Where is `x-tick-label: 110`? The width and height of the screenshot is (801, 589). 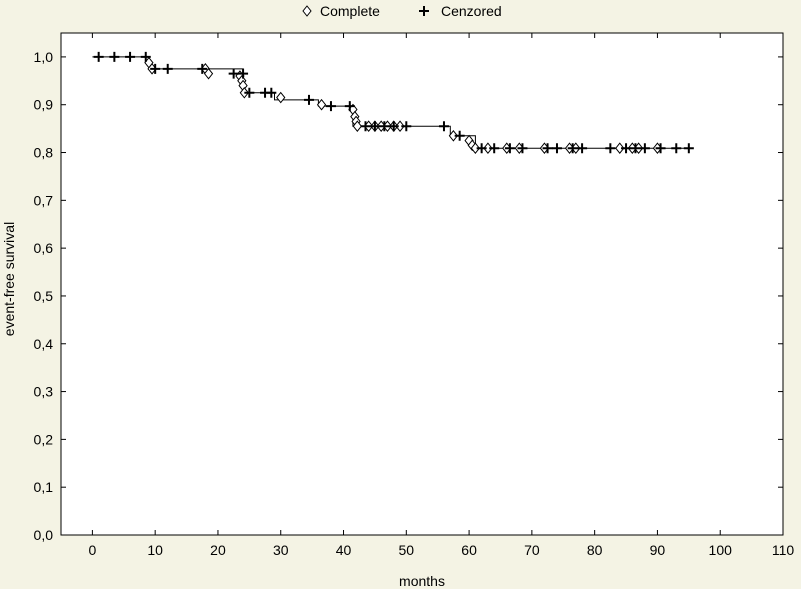
x-tick-label: 110 is located at coordinates (783, 550).